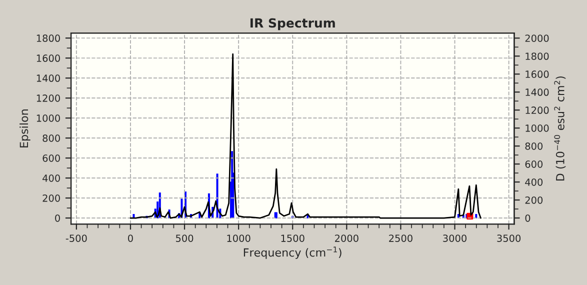 The image size is (587, 285). What do you see at coordinates (560, 128) in the screenshot?
I see `y2-axis-title: D (10$^{−40}$ esu$^{2}$ cm$^{2}$)` at bounding box center [560, 128].